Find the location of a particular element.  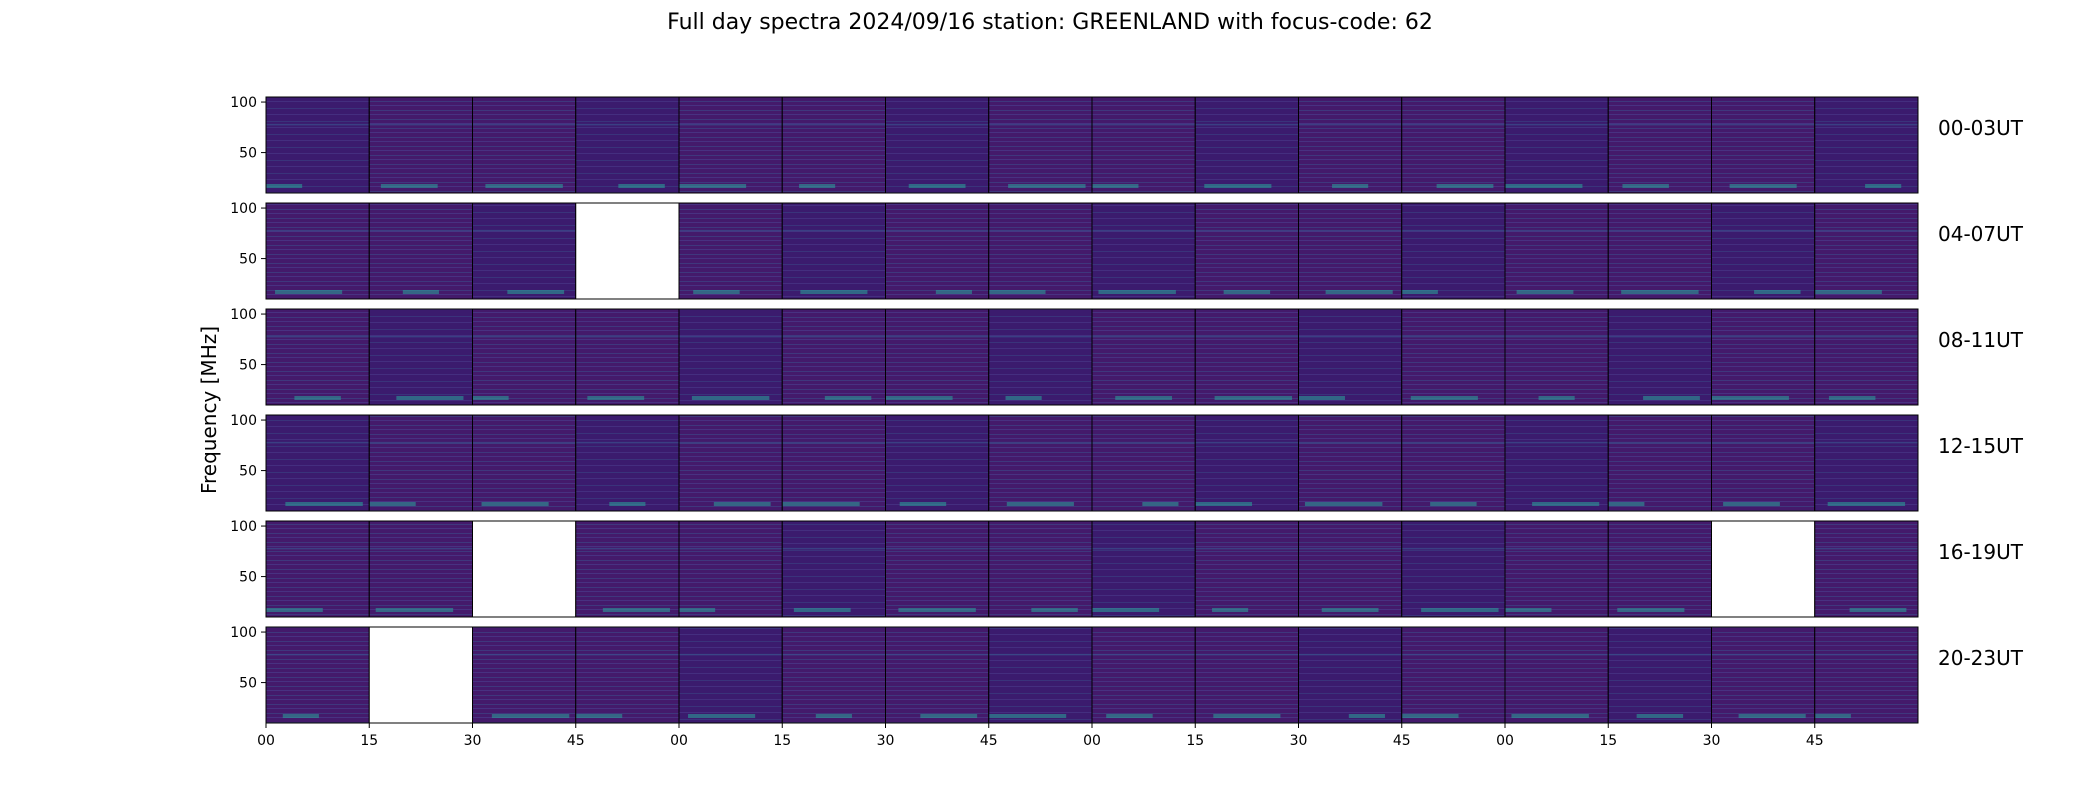

row-time-label: 12-15UT is located at coordinates (1981, 446).